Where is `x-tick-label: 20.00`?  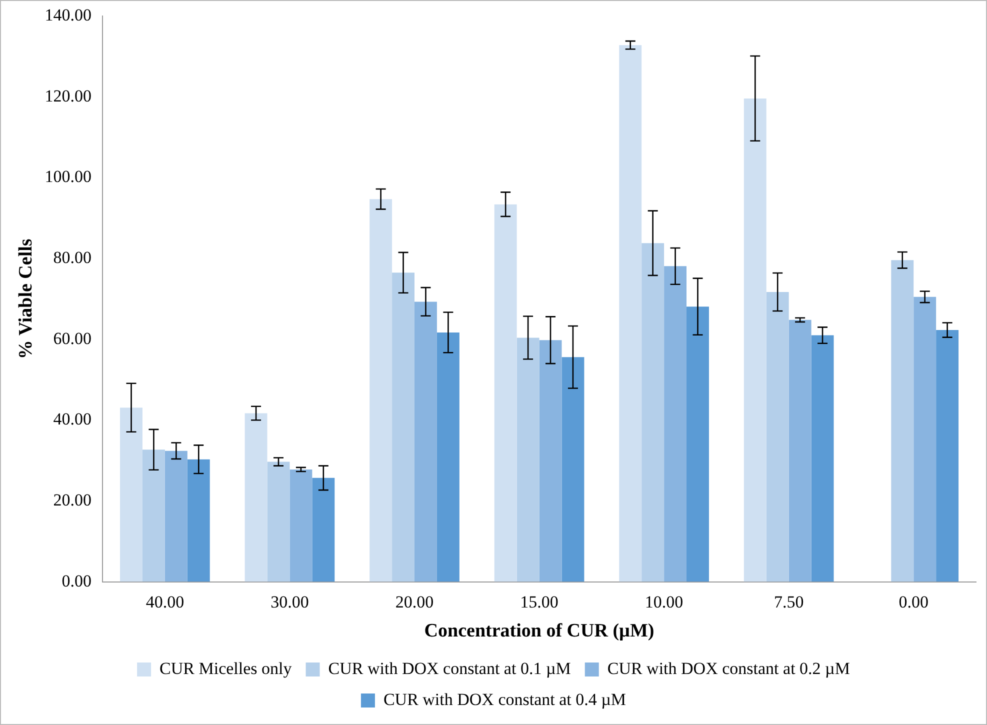 x-tick-label: 20.00 is located at coordinates (414, 602).